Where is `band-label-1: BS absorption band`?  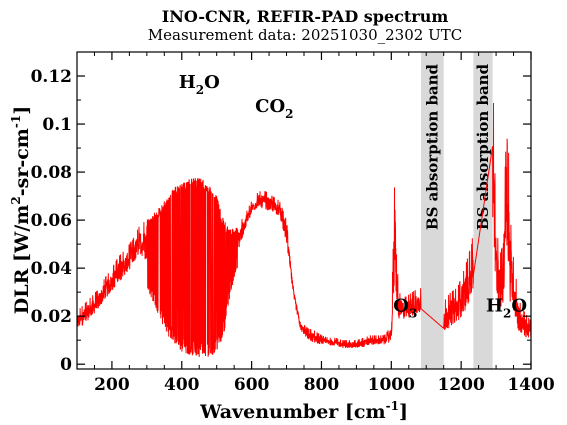 band-label-1: BS absorption band is located at coordinates (432, 146).